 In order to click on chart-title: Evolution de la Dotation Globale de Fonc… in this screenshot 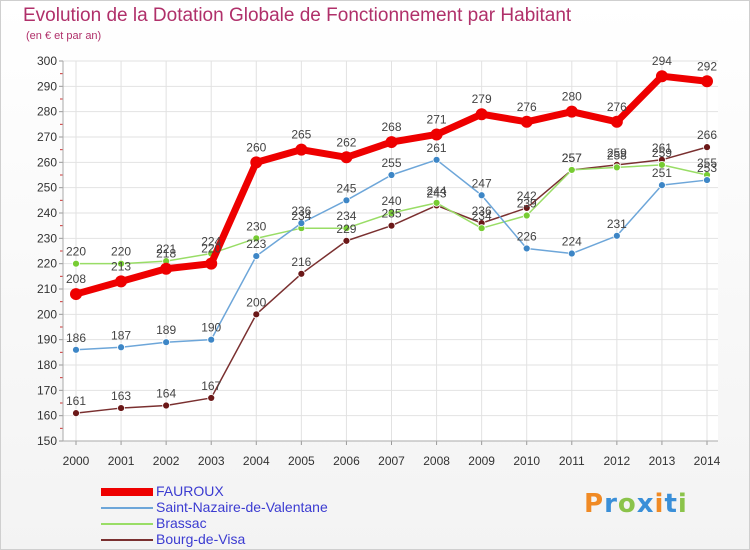, I will do `click(297, 15)`.